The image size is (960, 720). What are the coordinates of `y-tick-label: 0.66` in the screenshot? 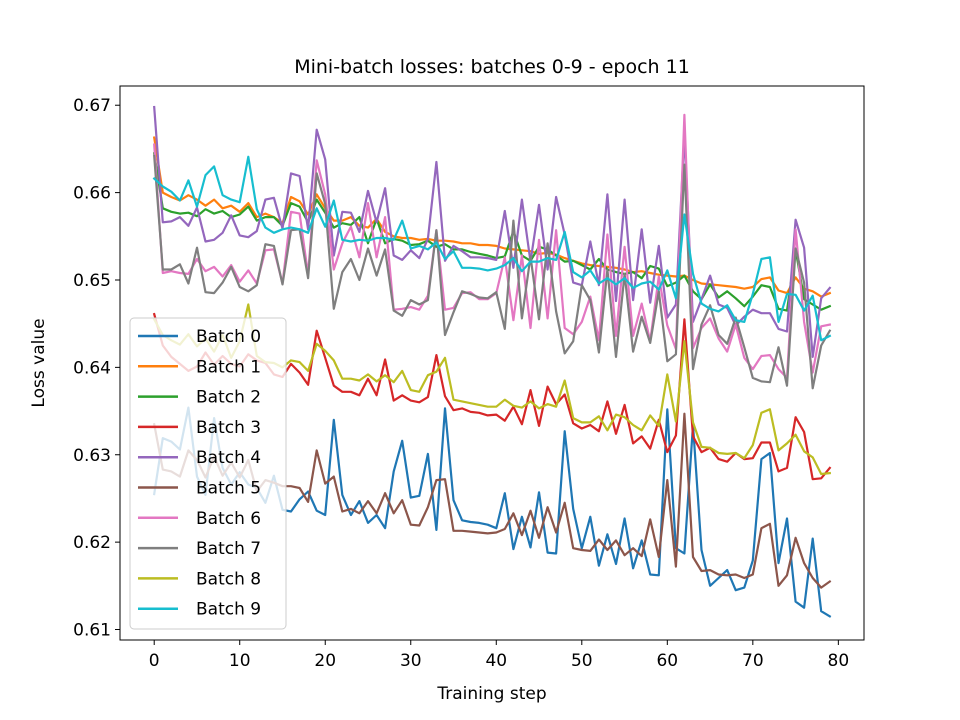 It's located at (92, 194).